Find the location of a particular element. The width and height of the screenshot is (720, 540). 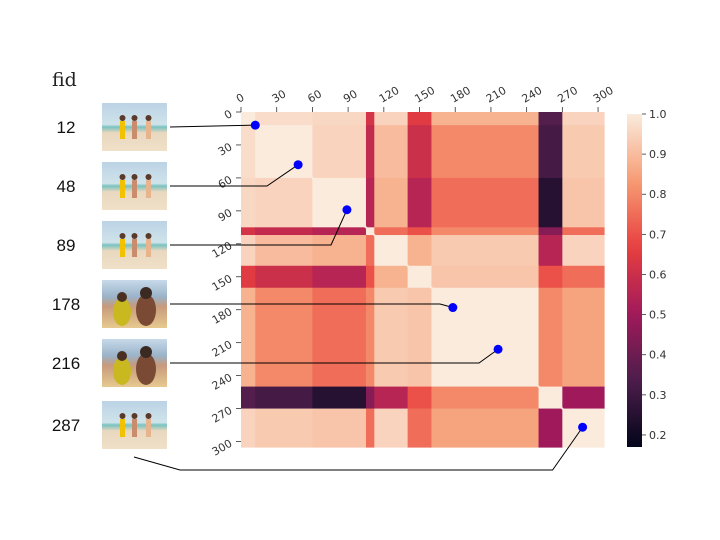

x-tick-label: 0 is located at coordinates (240, 98).